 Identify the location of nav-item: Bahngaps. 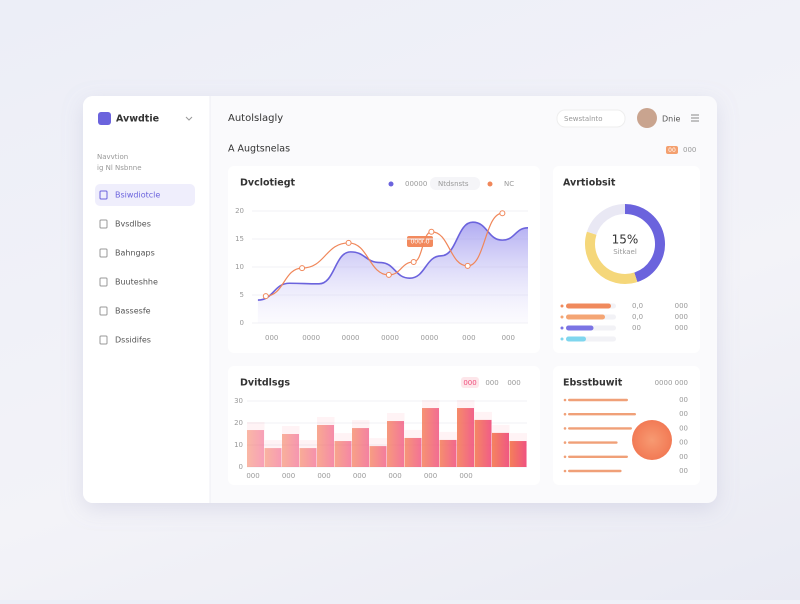
(135, 253).